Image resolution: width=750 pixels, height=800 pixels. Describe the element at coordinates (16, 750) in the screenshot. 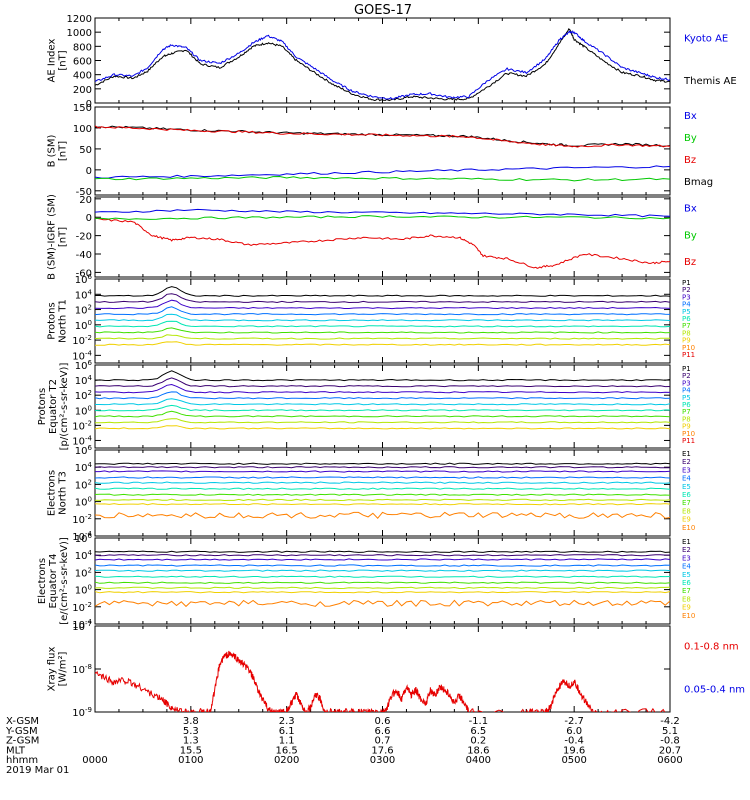

I see `orbit-row-label: MLT` at that location.